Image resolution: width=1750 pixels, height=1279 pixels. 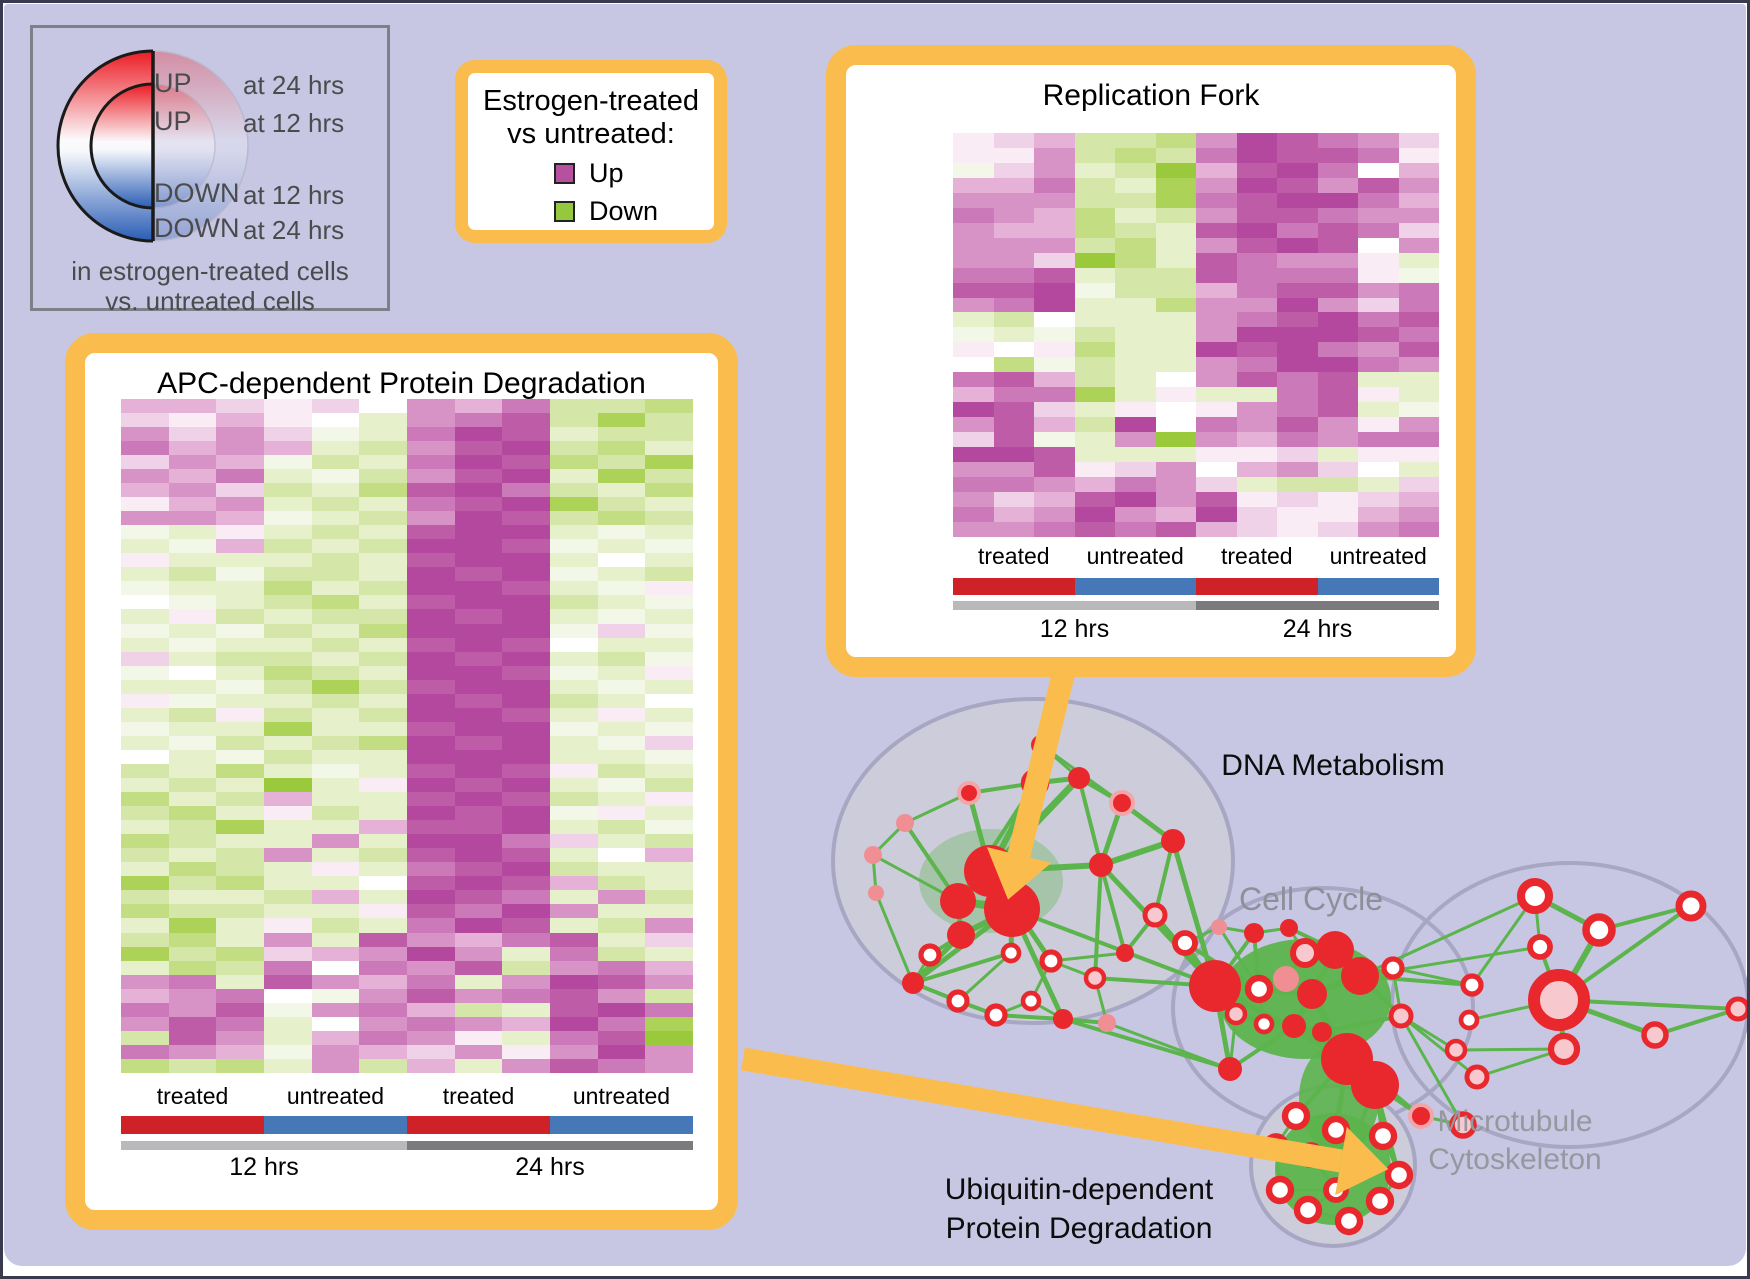 I want to click on cell-cycle-label: Cell Cycle, so click(x=1311, y=899).